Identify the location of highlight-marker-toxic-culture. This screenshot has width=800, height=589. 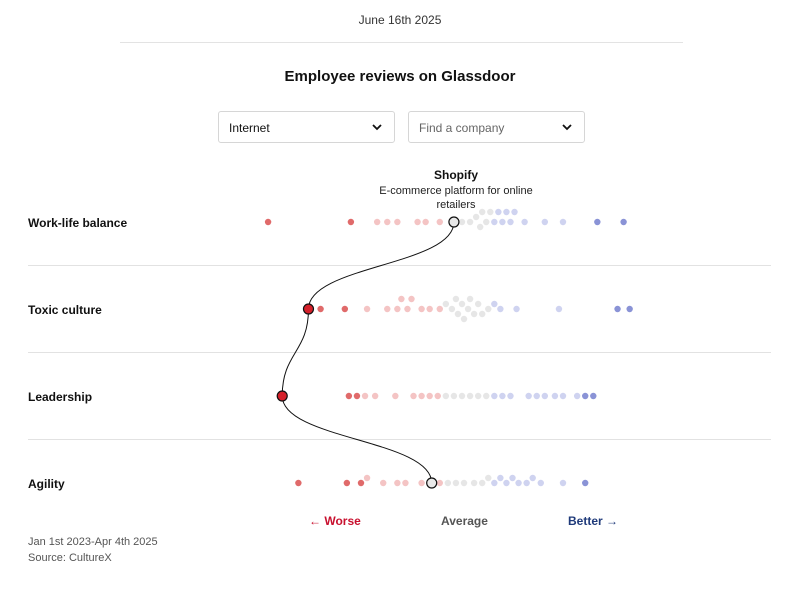
(308, 309).